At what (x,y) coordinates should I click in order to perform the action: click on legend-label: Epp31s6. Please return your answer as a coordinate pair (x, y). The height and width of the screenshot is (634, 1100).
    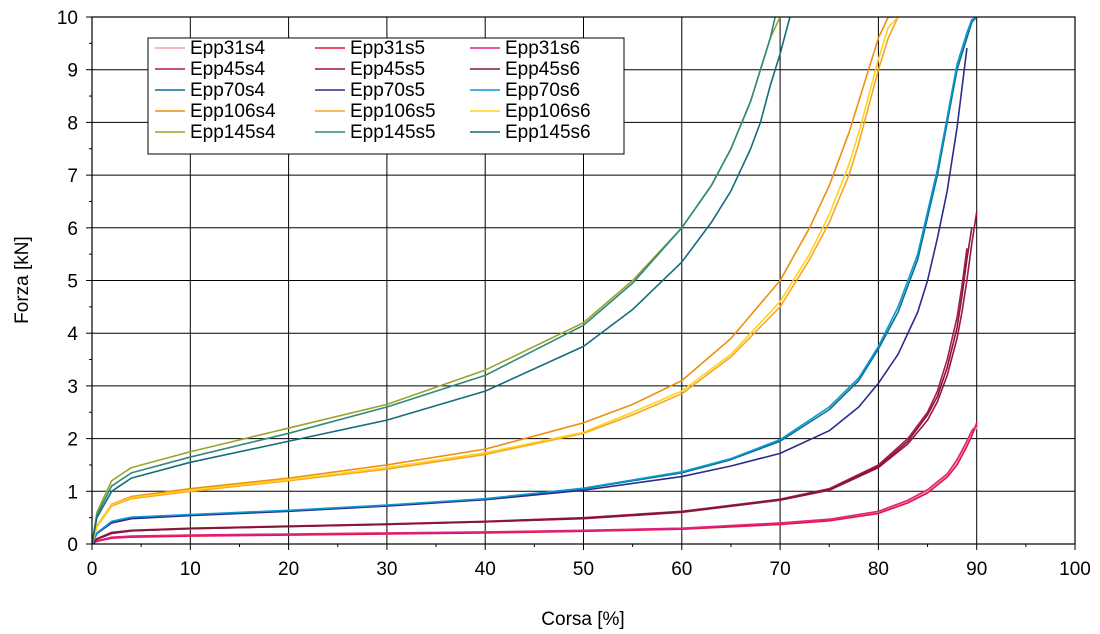
    Looking at the image, I should click on (542, 48).